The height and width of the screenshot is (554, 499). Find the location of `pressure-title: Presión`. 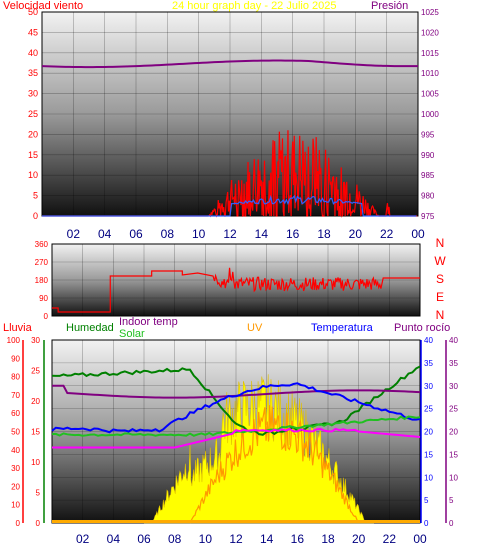

pressure-title: Presión is located at coordinates (389, 6).